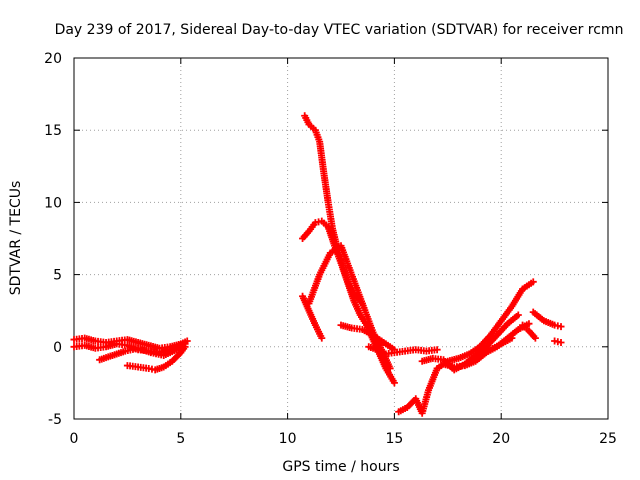 Image resolution: width=640 pixels, height=480 pixels. I want to click on y-tick-label: 0, so click(57, 348).